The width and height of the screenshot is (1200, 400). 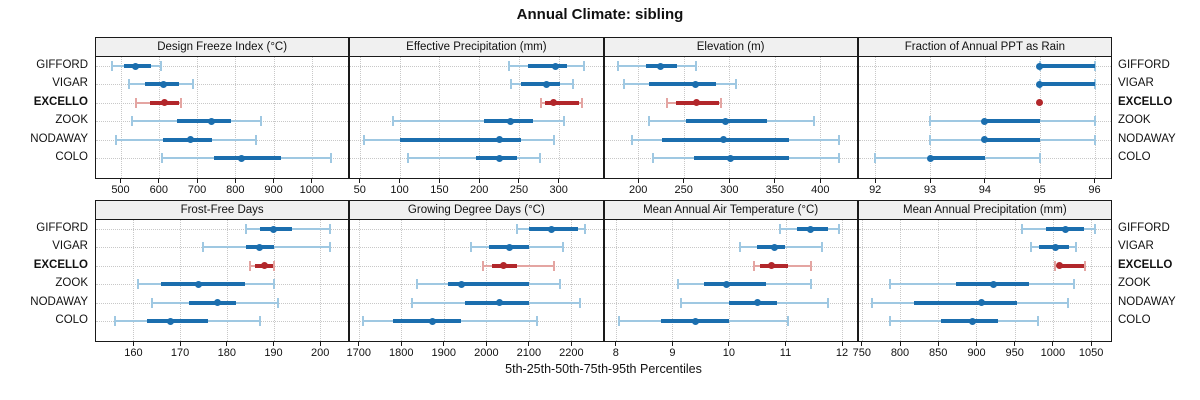 I want to click on axis-tick-label: 800, so click(x=235, y=190).